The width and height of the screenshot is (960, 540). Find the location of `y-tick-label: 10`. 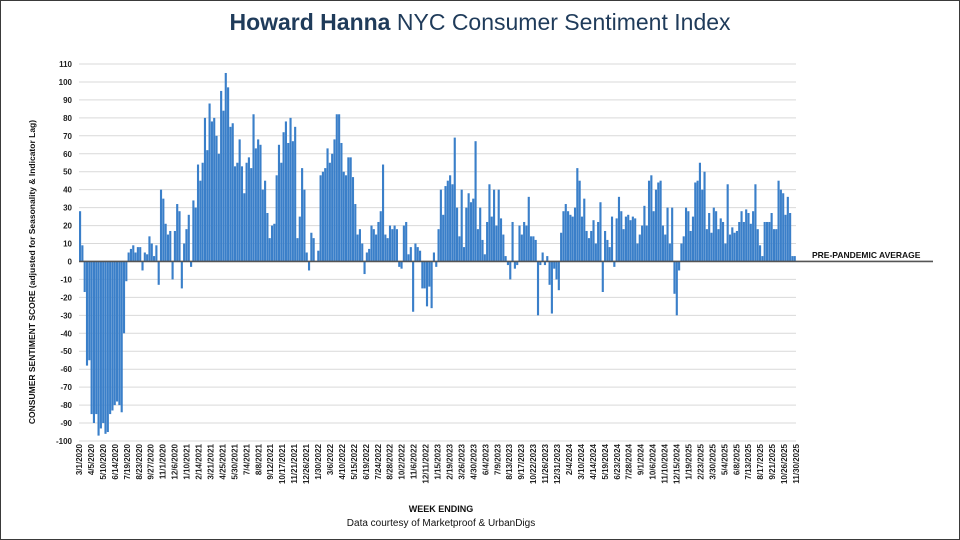

y-tick-label: 10 is located at coordinates (67, 244).